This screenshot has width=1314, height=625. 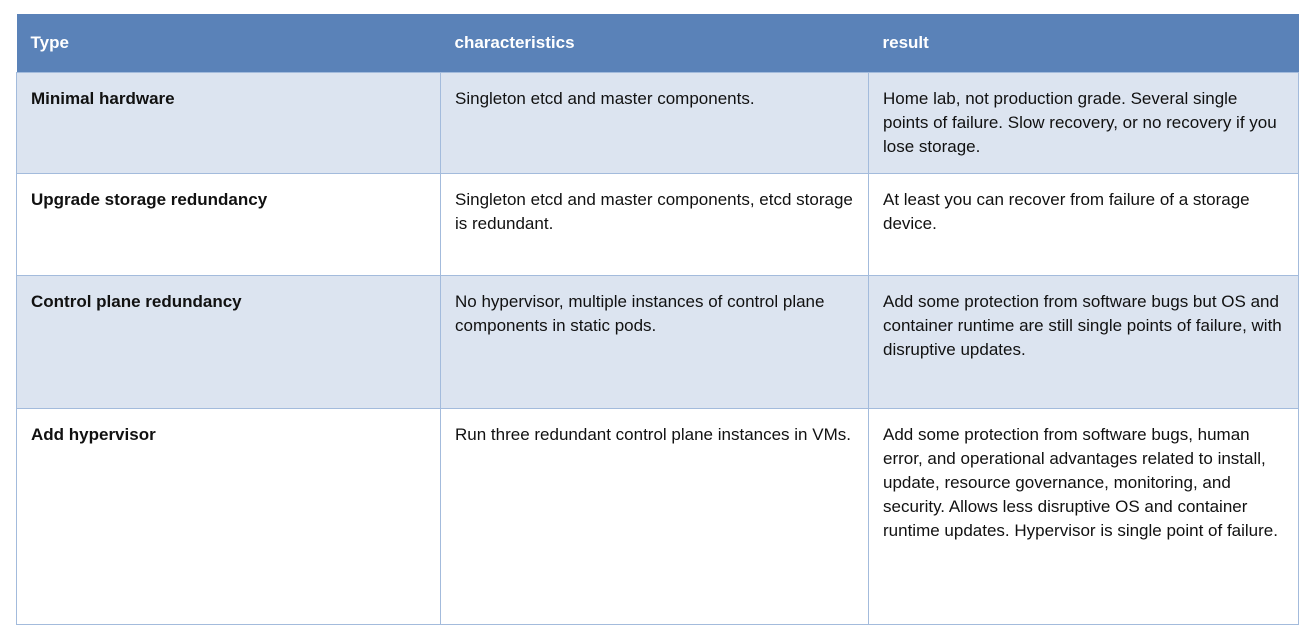 I want to click on cell-characteristics: Singleton etcd and master components., so click(x=654, y=123).